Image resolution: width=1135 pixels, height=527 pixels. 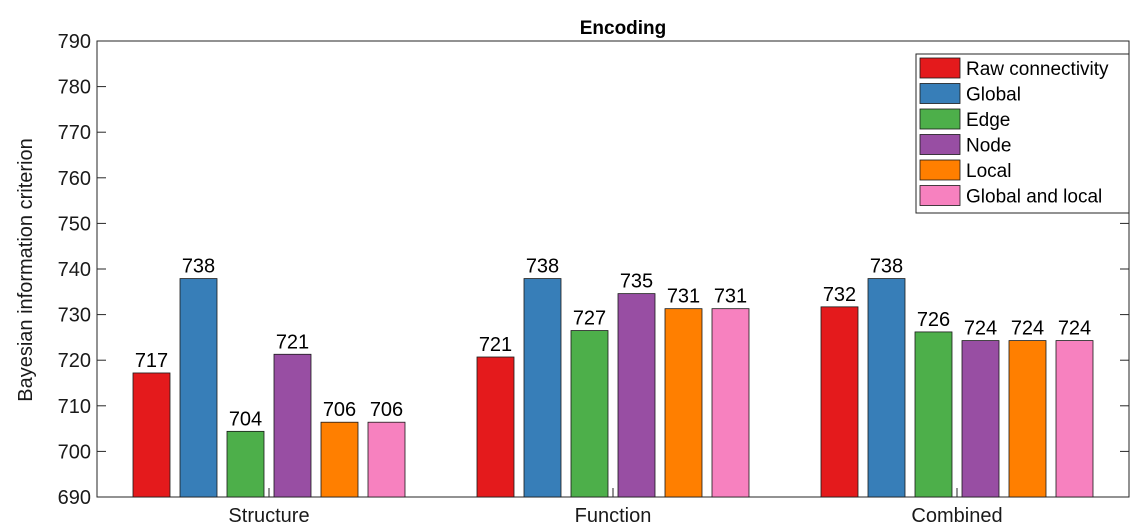 What do you see at coordinates (74, 133) in the screenshot?
I see `y-tick-label: 770` at bounding box center [74, 133].